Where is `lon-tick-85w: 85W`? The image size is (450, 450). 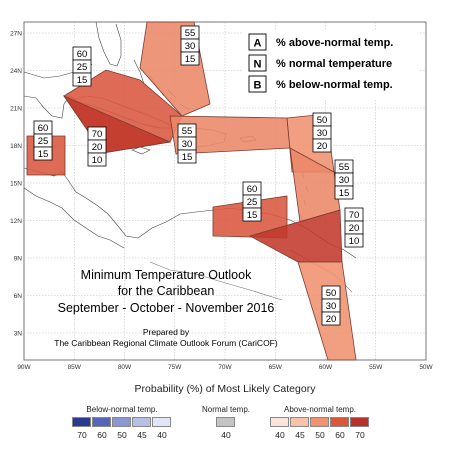
lon-tick-85w: 85W is located at coordinates (75, 367).